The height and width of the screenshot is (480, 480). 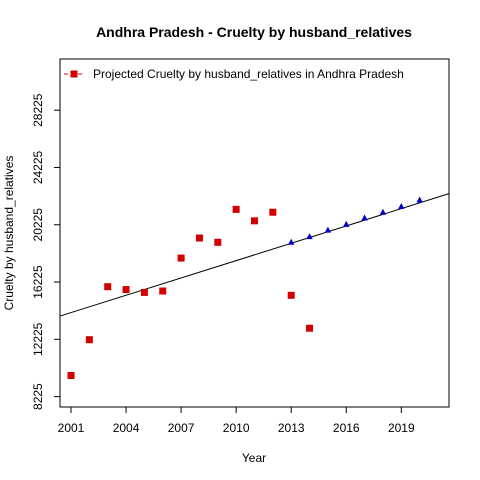 I want to click on y-tick-label: 12225, so click(x=38, y=339).